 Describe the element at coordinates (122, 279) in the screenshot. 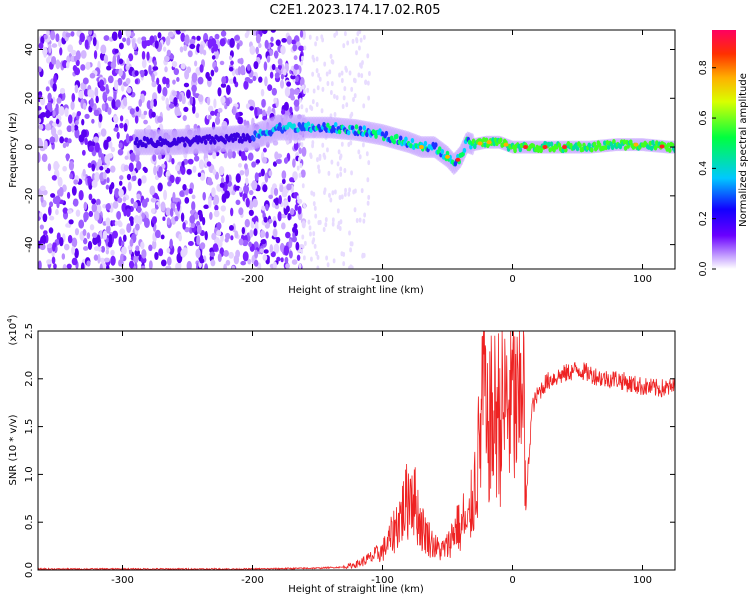

I see `x-tick-label: -300` at that location.